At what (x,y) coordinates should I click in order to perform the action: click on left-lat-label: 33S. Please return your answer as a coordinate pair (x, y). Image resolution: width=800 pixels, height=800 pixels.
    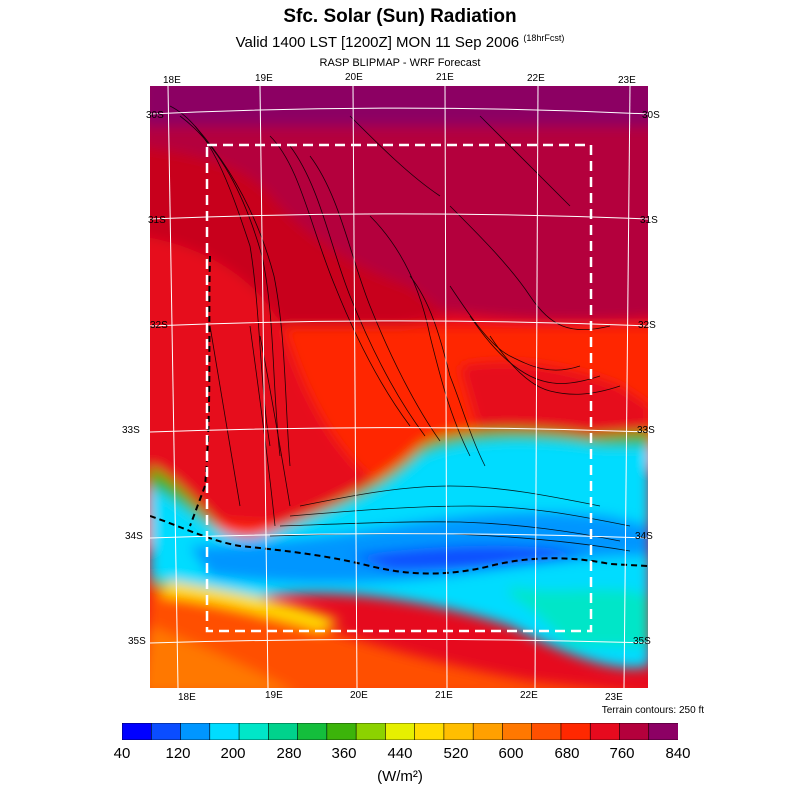
    Looking at the image, I should click on (131, 430).